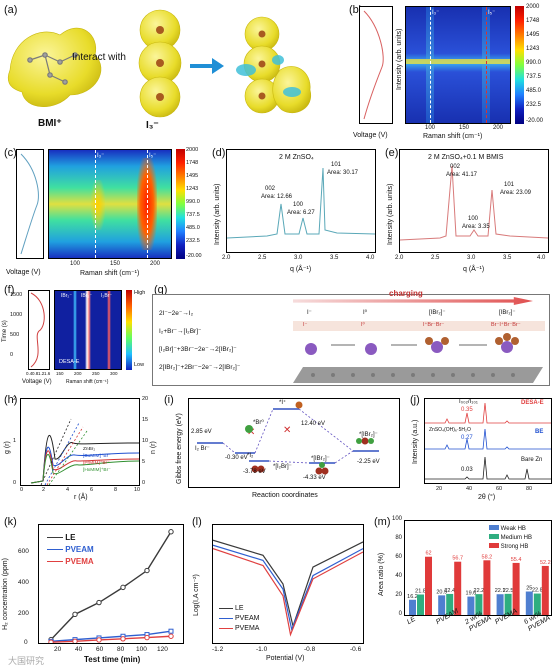 The height and width of the screenshot is (667, 554). What do you see at coordinates (464, 128) in the screenshot?
I see `x-tick: 150` at bounding box center [464, 128].